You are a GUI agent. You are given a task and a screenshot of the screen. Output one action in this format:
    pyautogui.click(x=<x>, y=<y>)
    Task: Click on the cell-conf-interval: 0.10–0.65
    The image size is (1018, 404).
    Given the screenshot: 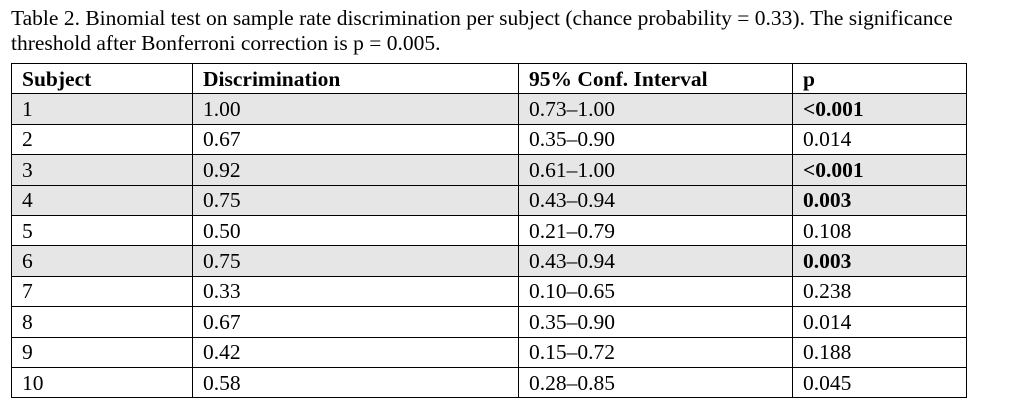 What is the action you would take?
    pyautogui.click(x=655, y=291)
    